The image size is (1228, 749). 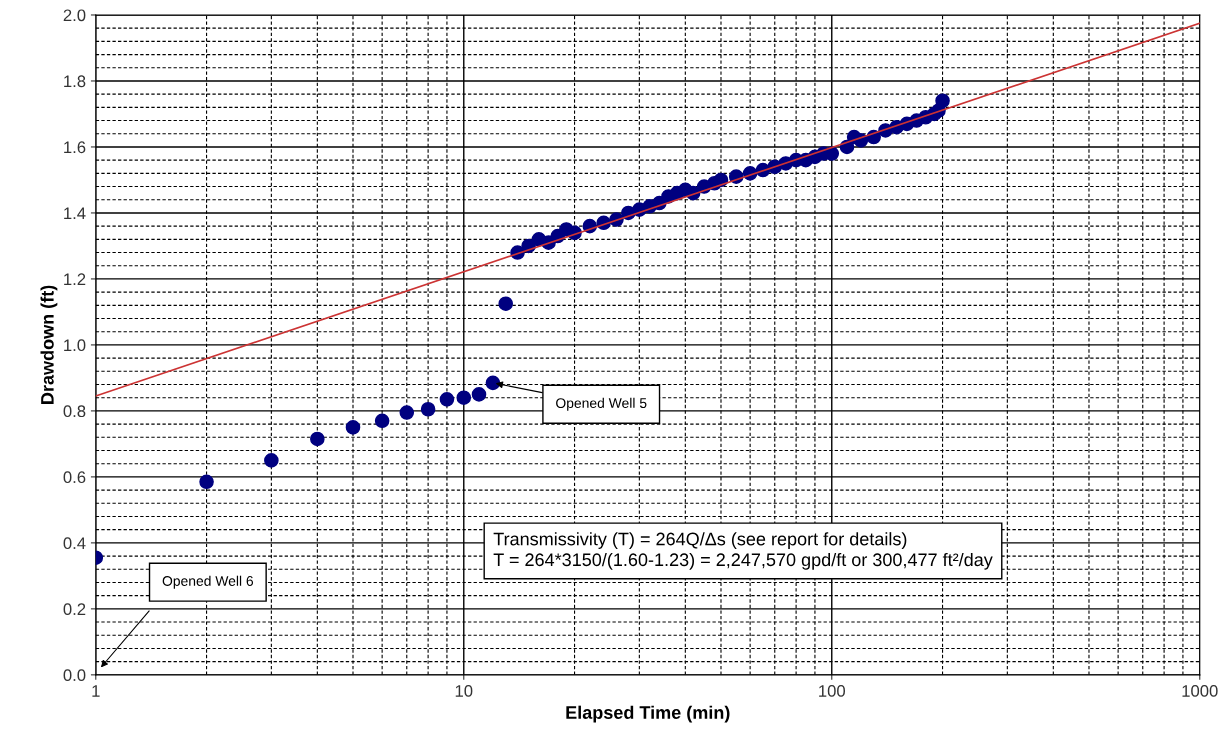 What do you see at coordinates (74, 477) in the screenshot?
I see `y-tick-label: 0.6` at bounding box center [74, 477].